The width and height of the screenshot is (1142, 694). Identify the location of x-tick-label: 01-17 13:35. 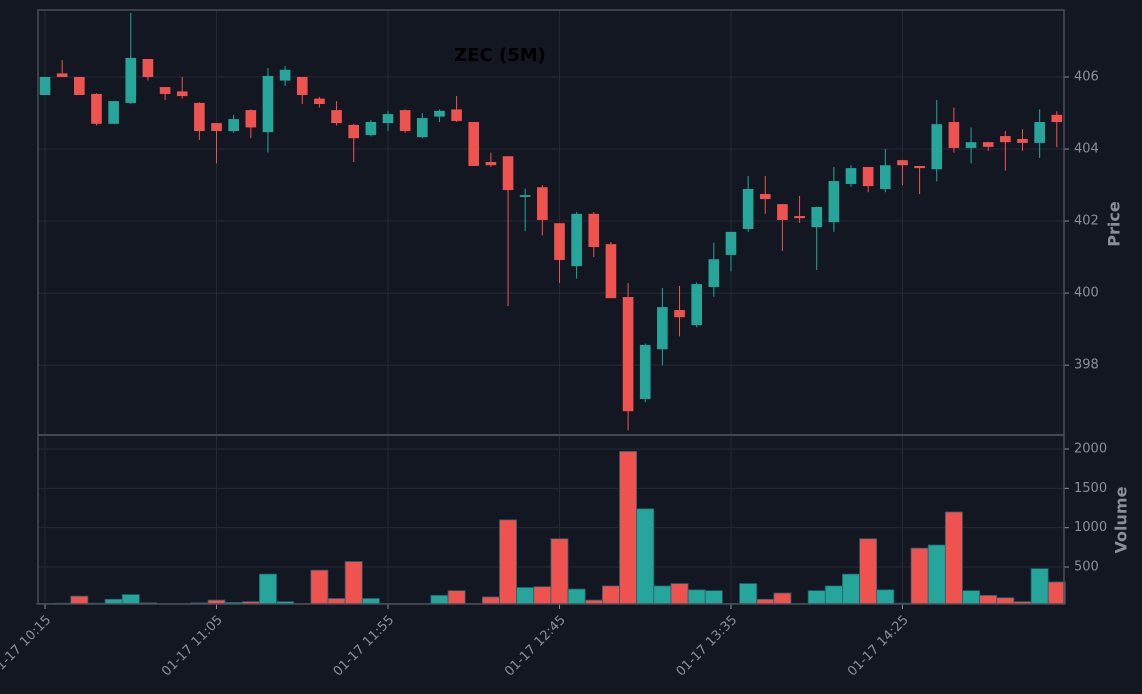
(707, 646).